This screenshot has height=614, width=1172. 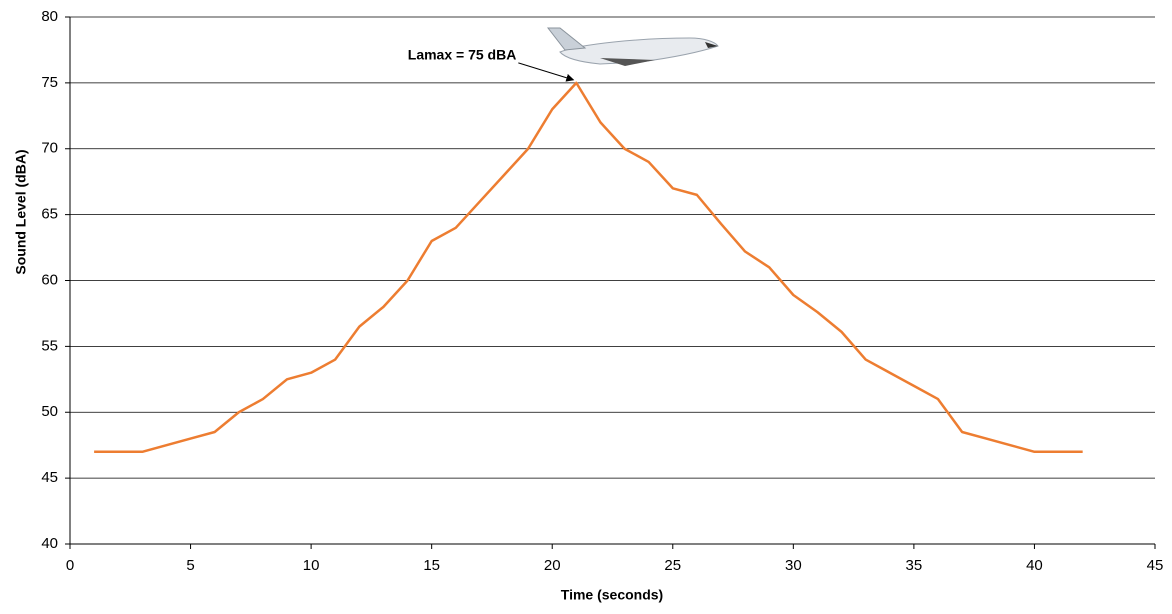 What do you see at coordinates (21, 211) in the screenshot?
I see `y-axis-label: Sound Level (dBA)` at bounding box center [21, 211].